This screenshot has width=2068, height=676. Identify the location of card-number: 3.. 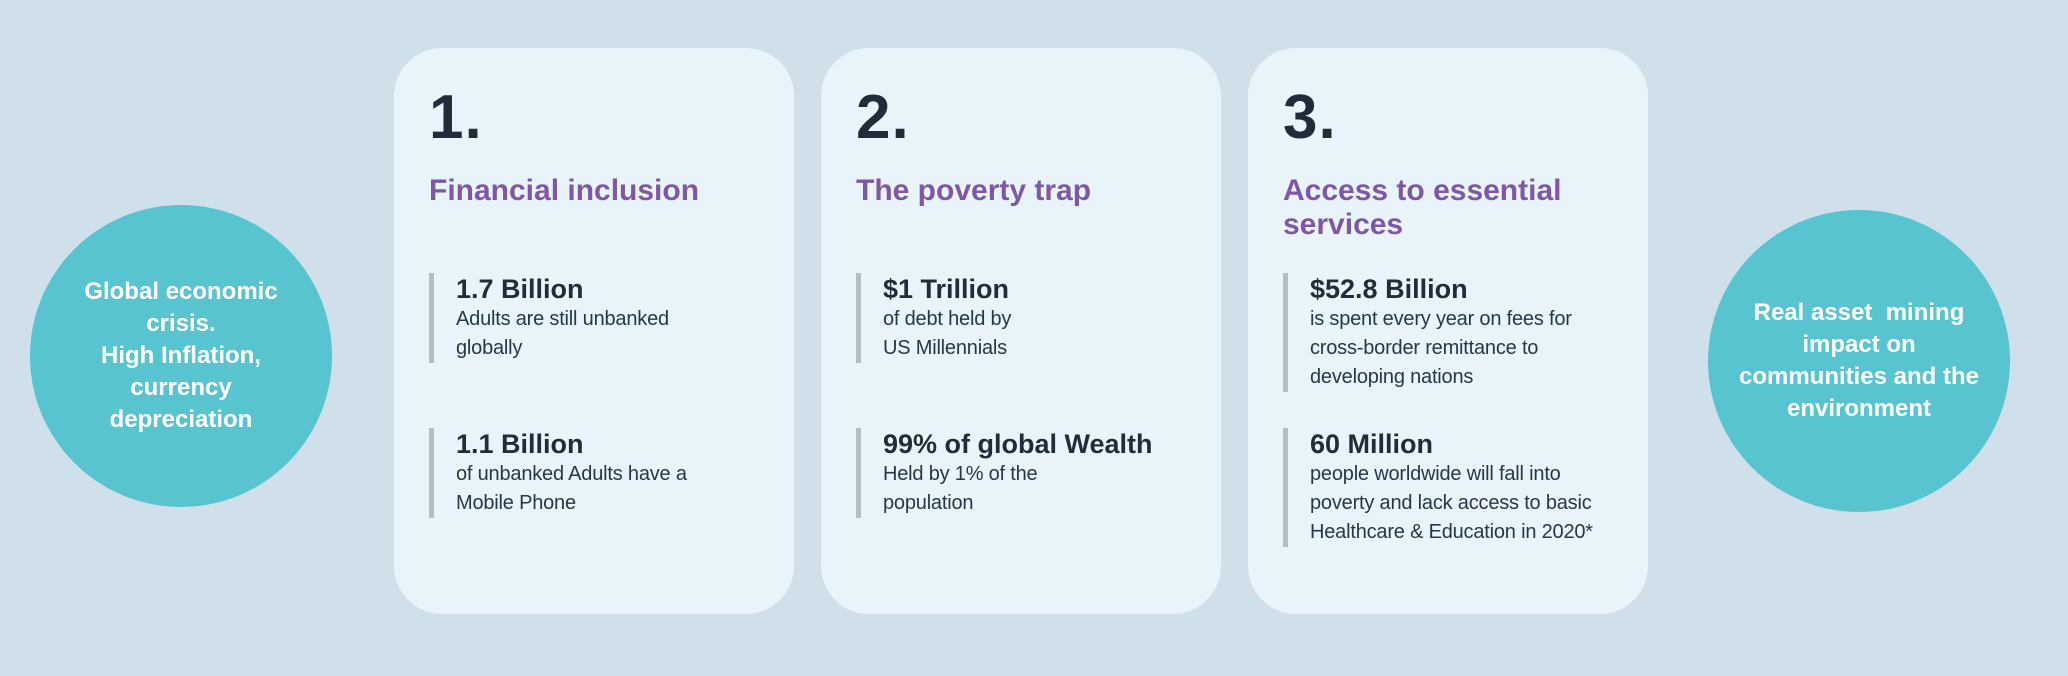
(1310, 117).